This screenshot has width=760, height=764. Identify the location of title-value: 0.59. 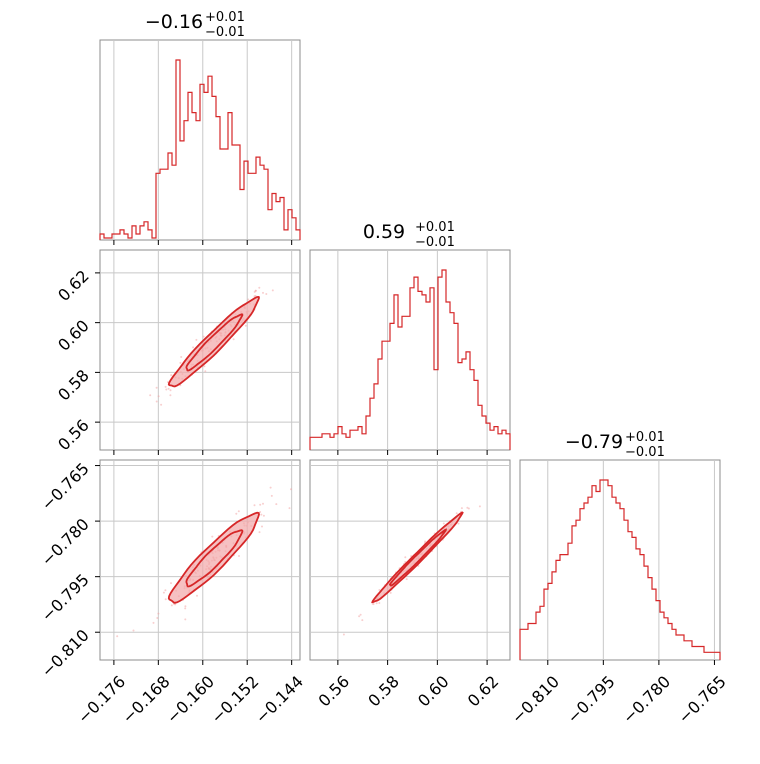
(384, 232).